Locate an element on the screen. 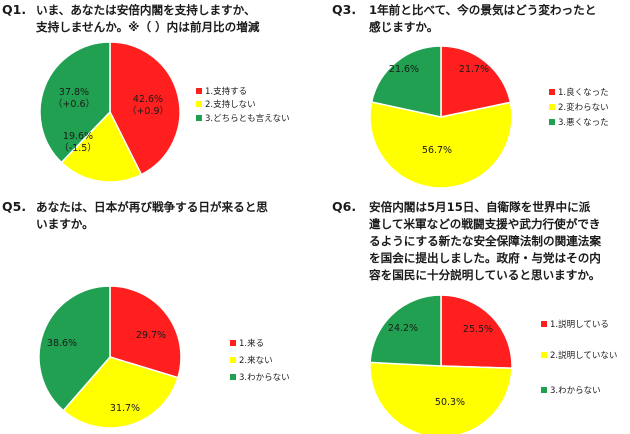 This screenshot has height=434, width=630. pie-chart-3: 29.7% 31.7% 38.6% 1.来る 2.来ない 3.わからない is located at coordinates (164, 357).